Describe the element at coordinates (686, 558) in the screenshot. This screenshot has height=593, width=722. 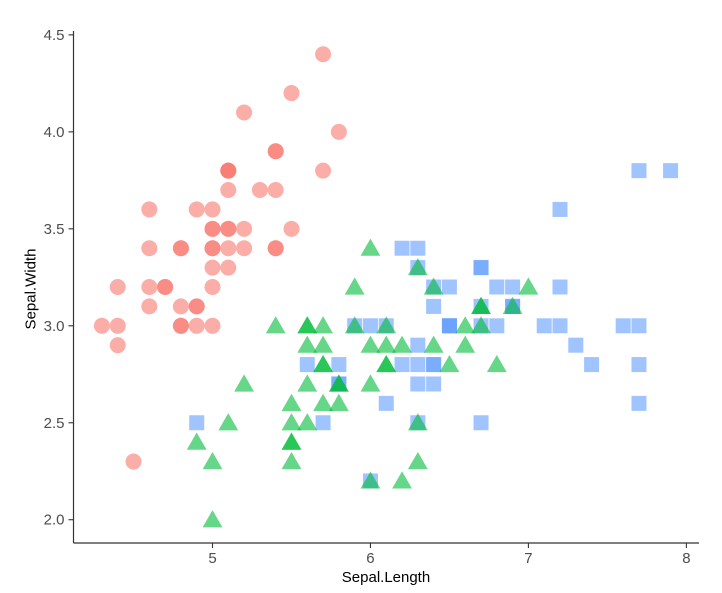
I see `x-tick-label: 8` at that location.